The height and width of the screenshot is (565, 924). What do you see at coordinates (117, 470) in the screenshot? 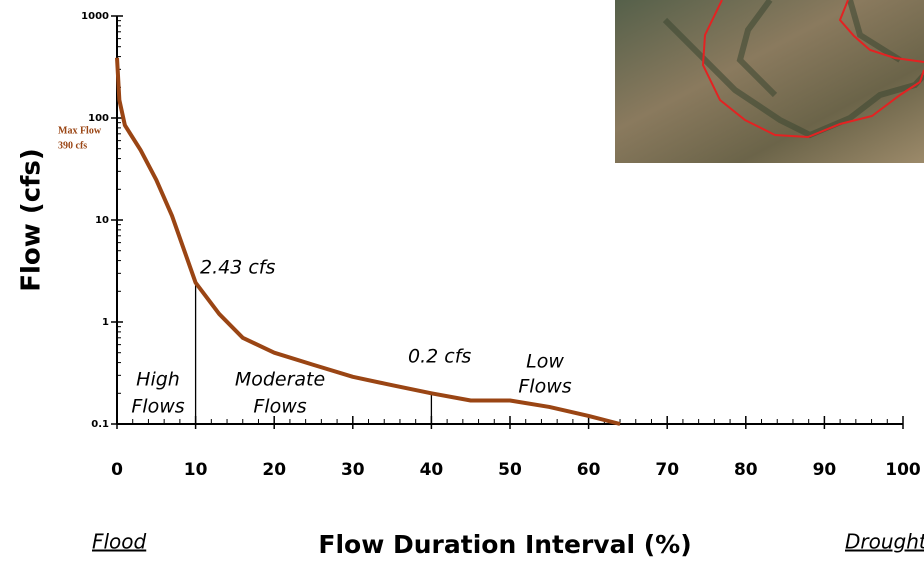
I see `x-tick-label: 0` at bounding box center [117, 470].